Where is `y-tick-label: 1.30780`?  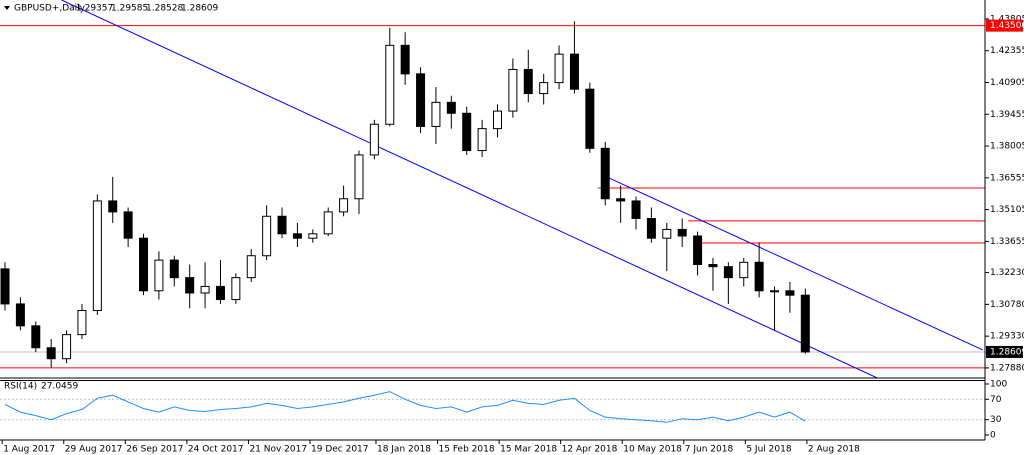 y-tick-label: 1.30780 is located at coordinates (1007, 305).